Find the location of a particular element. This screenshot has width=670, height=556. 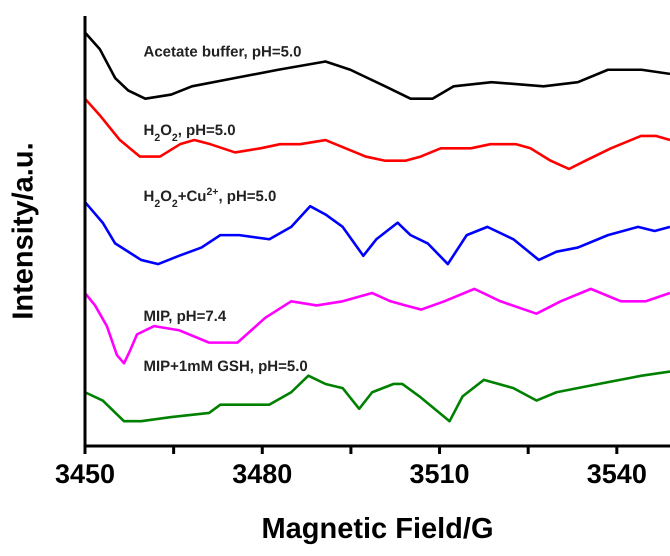

series-label: MIP, pH=7.4 is located at coordinates (185, 317).